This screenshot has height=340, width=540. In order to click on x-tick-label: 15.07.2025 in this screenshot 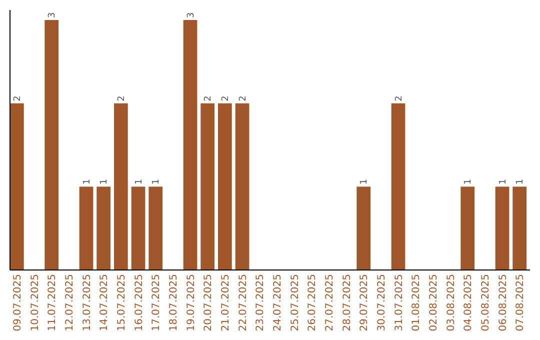, I will do `click(122, 303)`.